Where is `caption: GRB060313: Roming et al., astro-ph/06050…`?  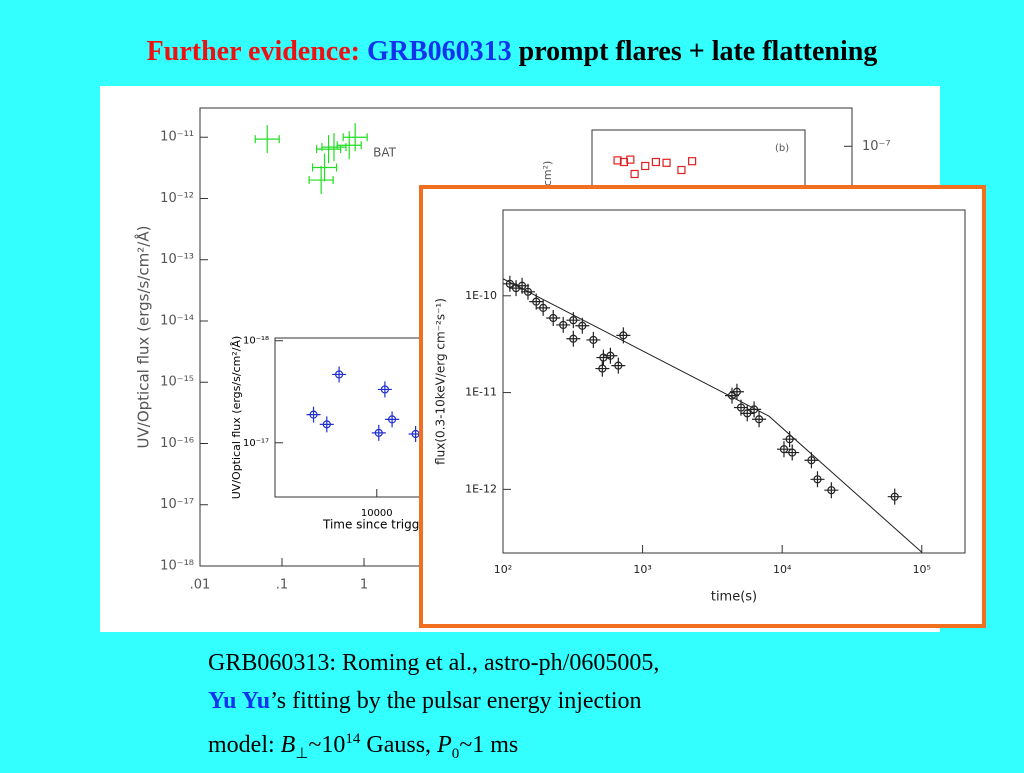 caption: GRB060313: Roming et al., astro-ph/06050… is located at coordinates (433, 708).